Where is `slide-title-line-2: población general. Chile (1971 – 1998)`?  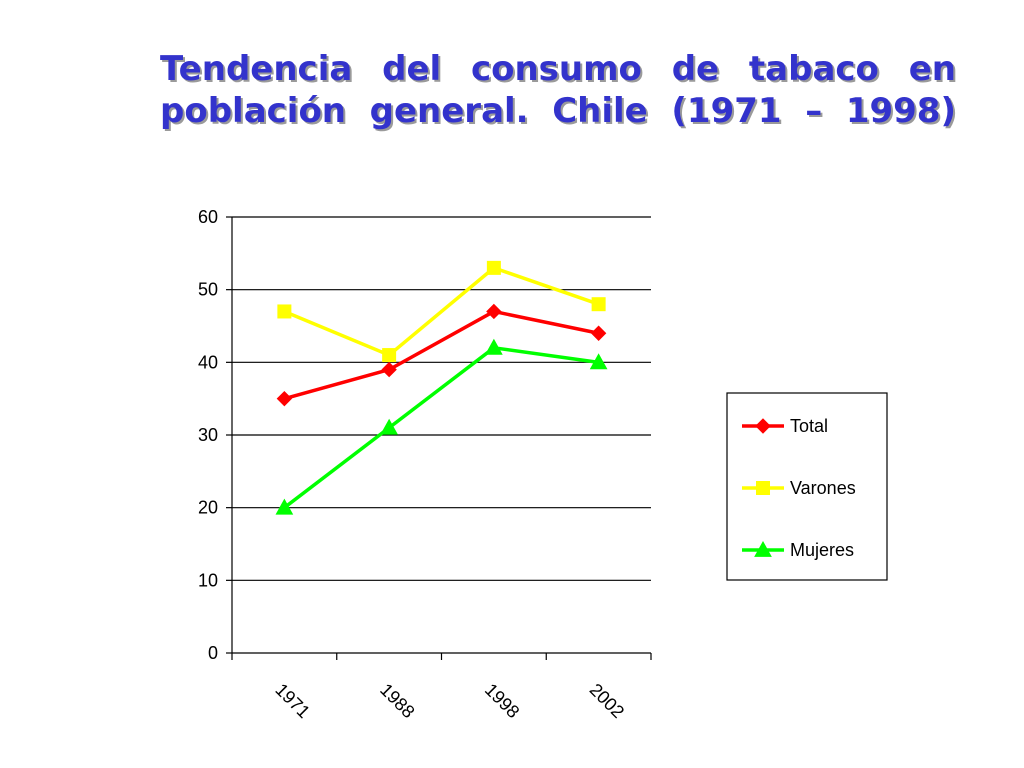 slide-title-line-2: población general. Chile (1971 – 1998) is located at coordinates (558, 111).